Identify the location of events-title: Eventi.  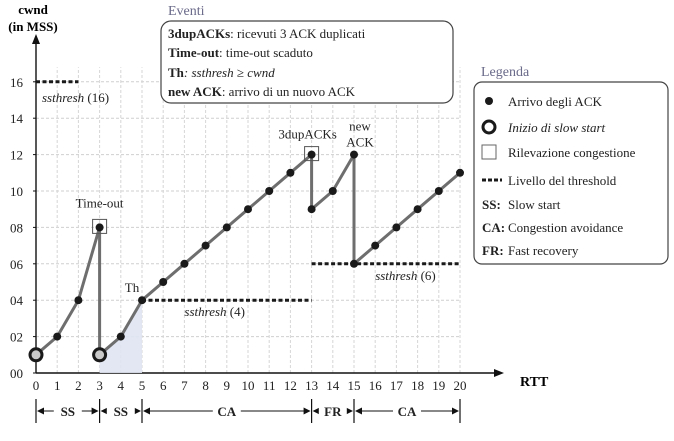
(186, 11).